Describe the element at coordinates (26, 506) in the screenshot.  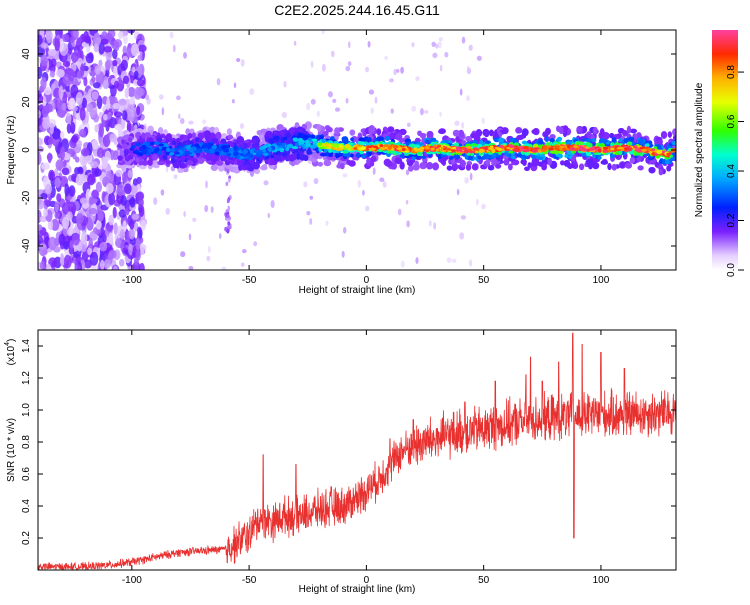
I see `y-tick-label: 0.4` at that location.